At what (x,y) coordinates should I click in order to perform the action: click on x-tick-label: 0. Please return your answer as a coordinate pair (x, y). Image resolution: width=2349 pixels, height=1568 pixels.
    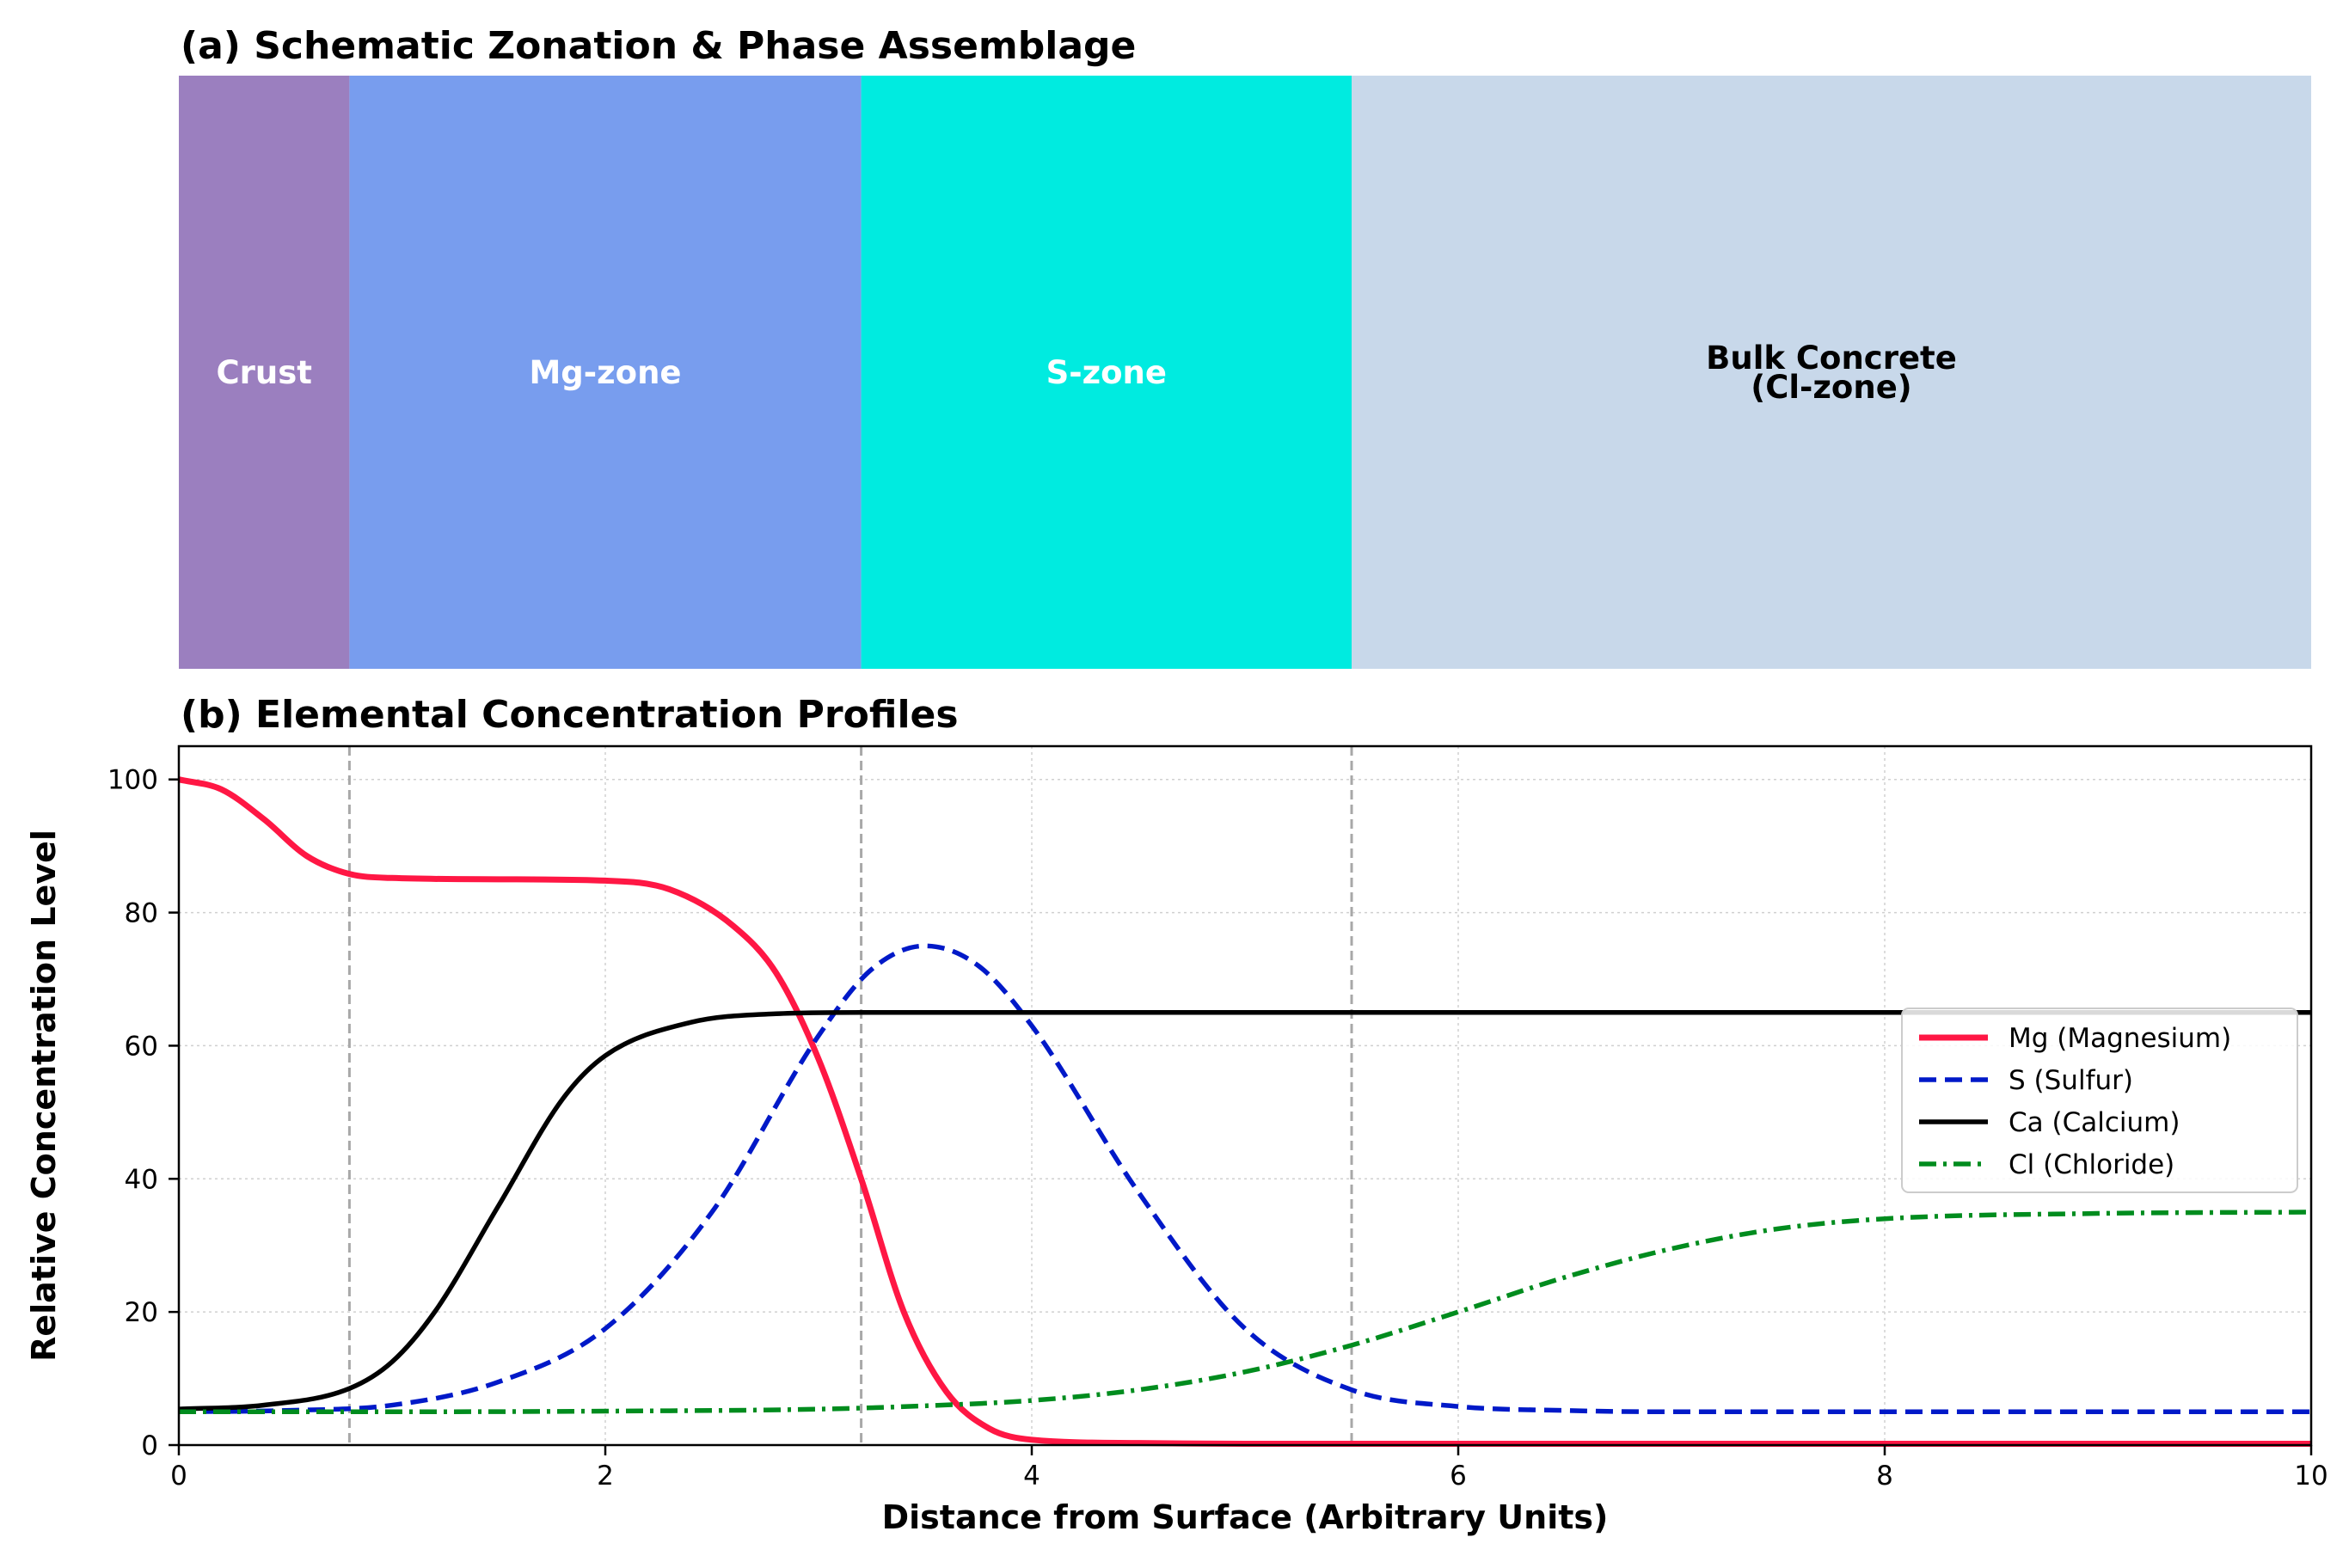
    Looking at the image, I should click on (178, 1476).